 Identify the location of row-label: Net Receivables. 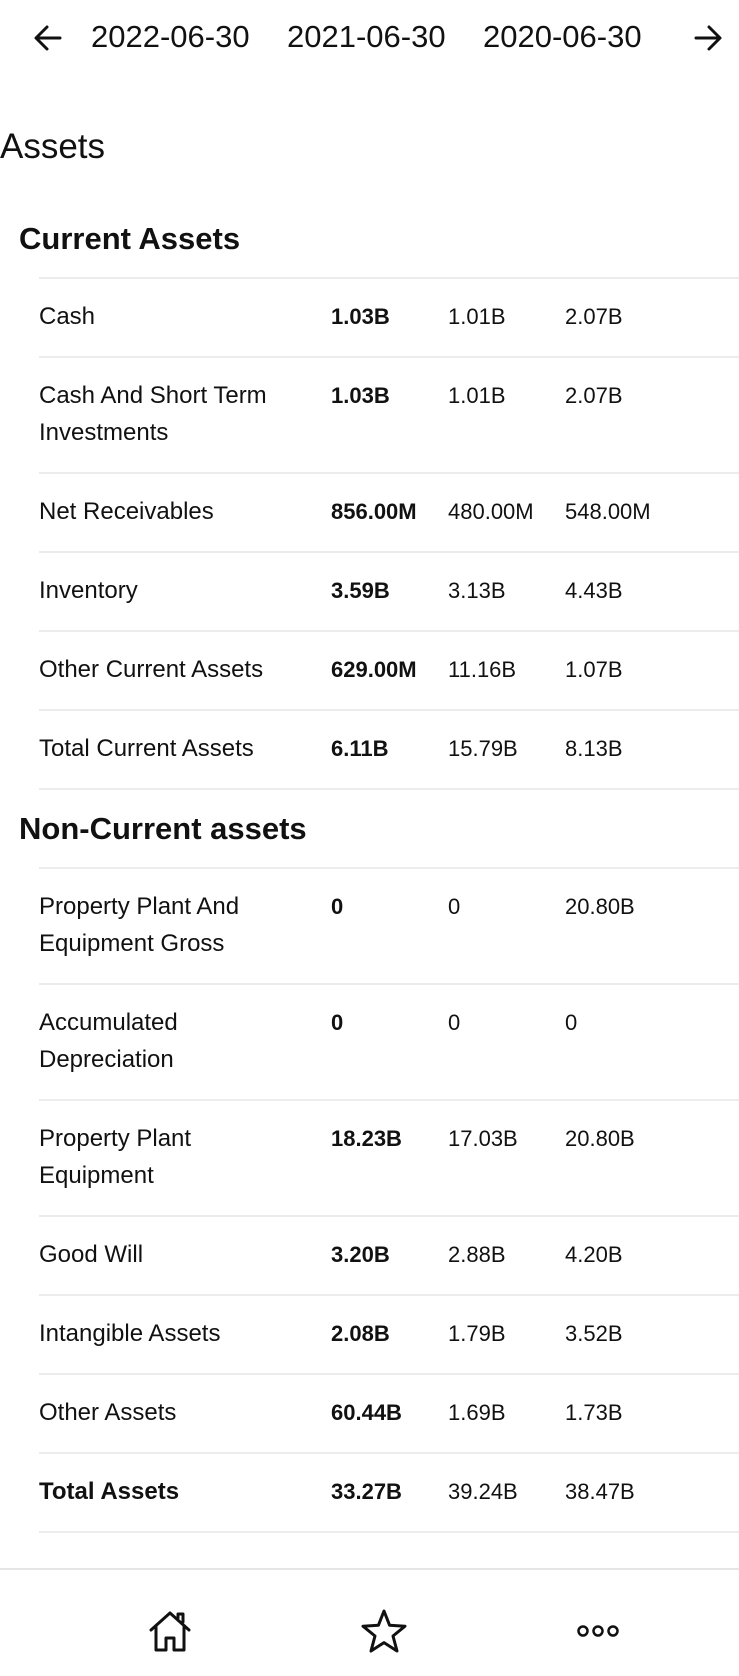
(126, 511).